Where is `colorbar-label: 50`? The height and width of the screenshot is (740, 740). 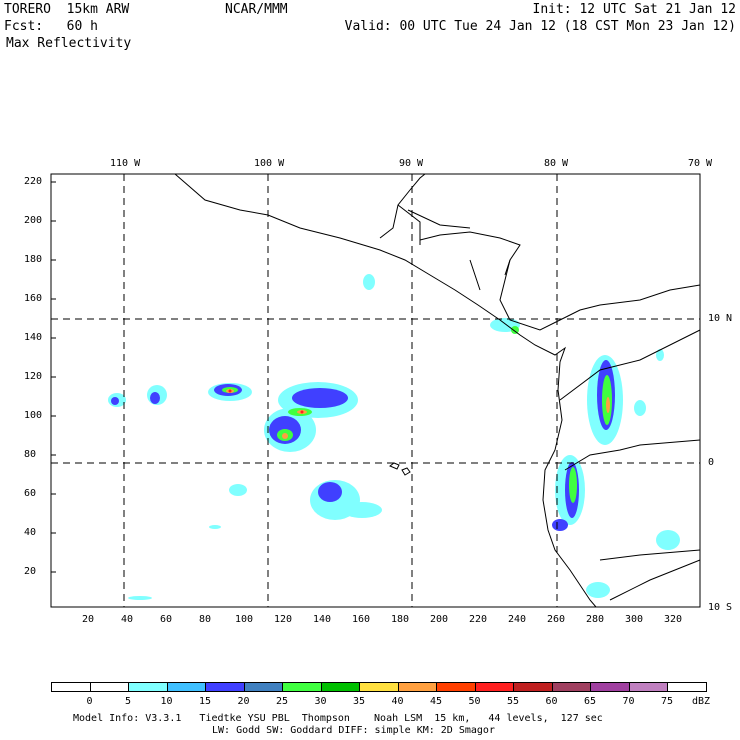 colorbar-label: 50 is located at coordinates (474, 701).